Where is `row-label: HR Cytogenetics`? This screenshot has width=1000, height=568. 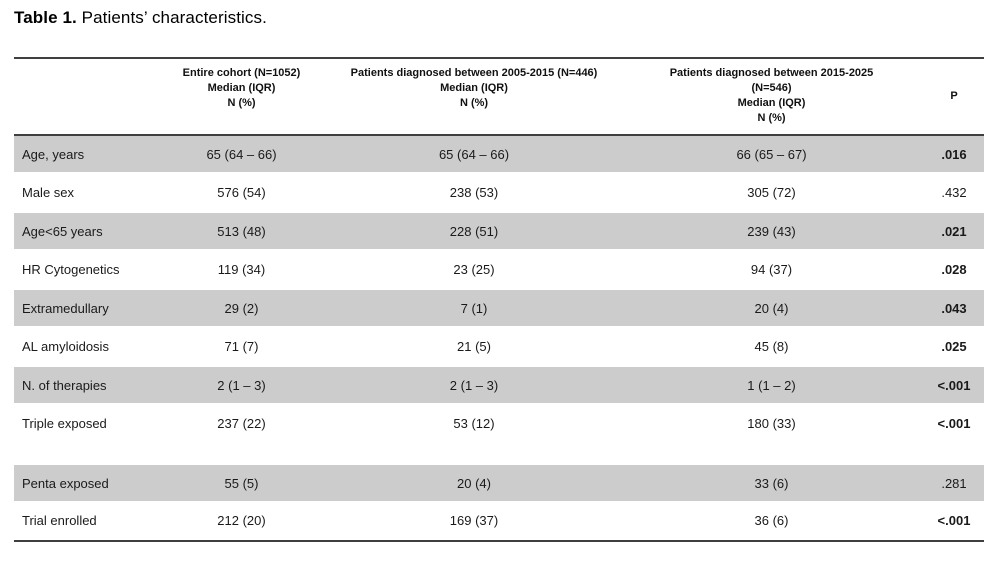
row-label: HR Cytogenetics is located at coordinates (71, 269).